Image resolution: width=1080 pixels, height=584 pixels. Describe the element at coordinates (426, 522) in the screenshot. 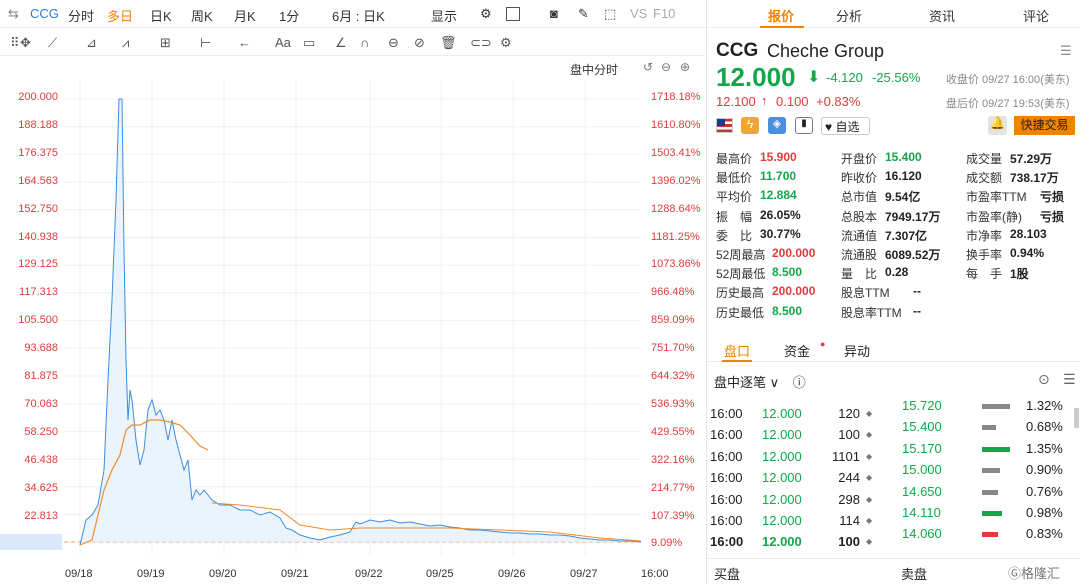

I see `avg-line` at that location.